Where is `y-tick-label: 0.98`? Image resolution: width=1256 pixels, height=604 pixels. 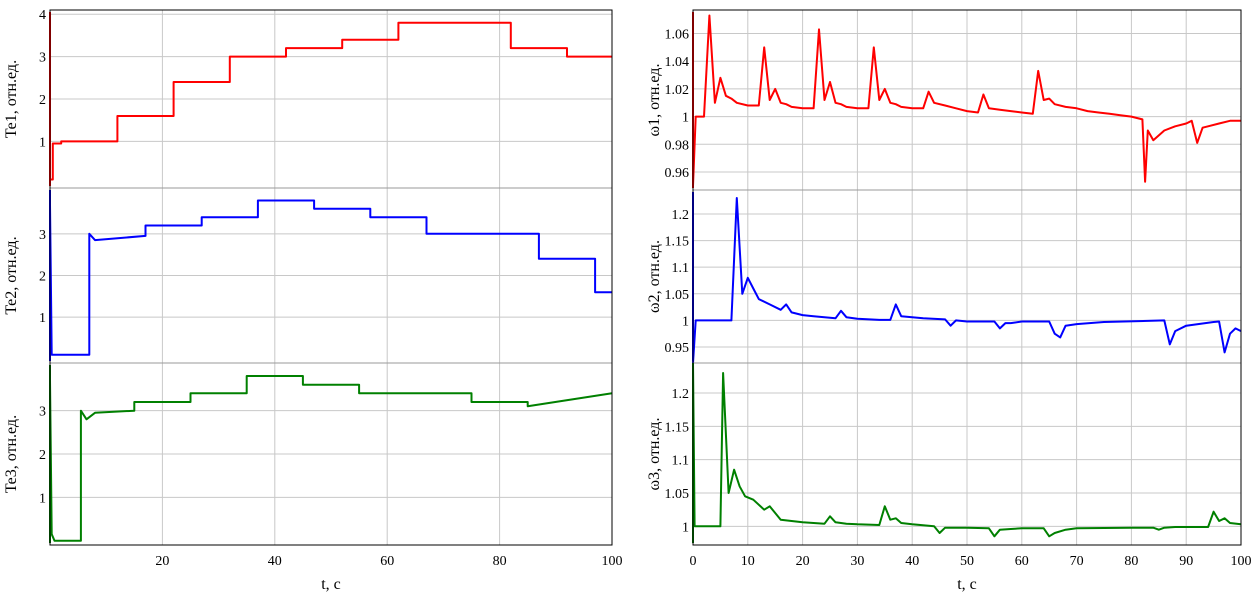 y-tick-label: 0.98 is located at coordinates (677, 145).